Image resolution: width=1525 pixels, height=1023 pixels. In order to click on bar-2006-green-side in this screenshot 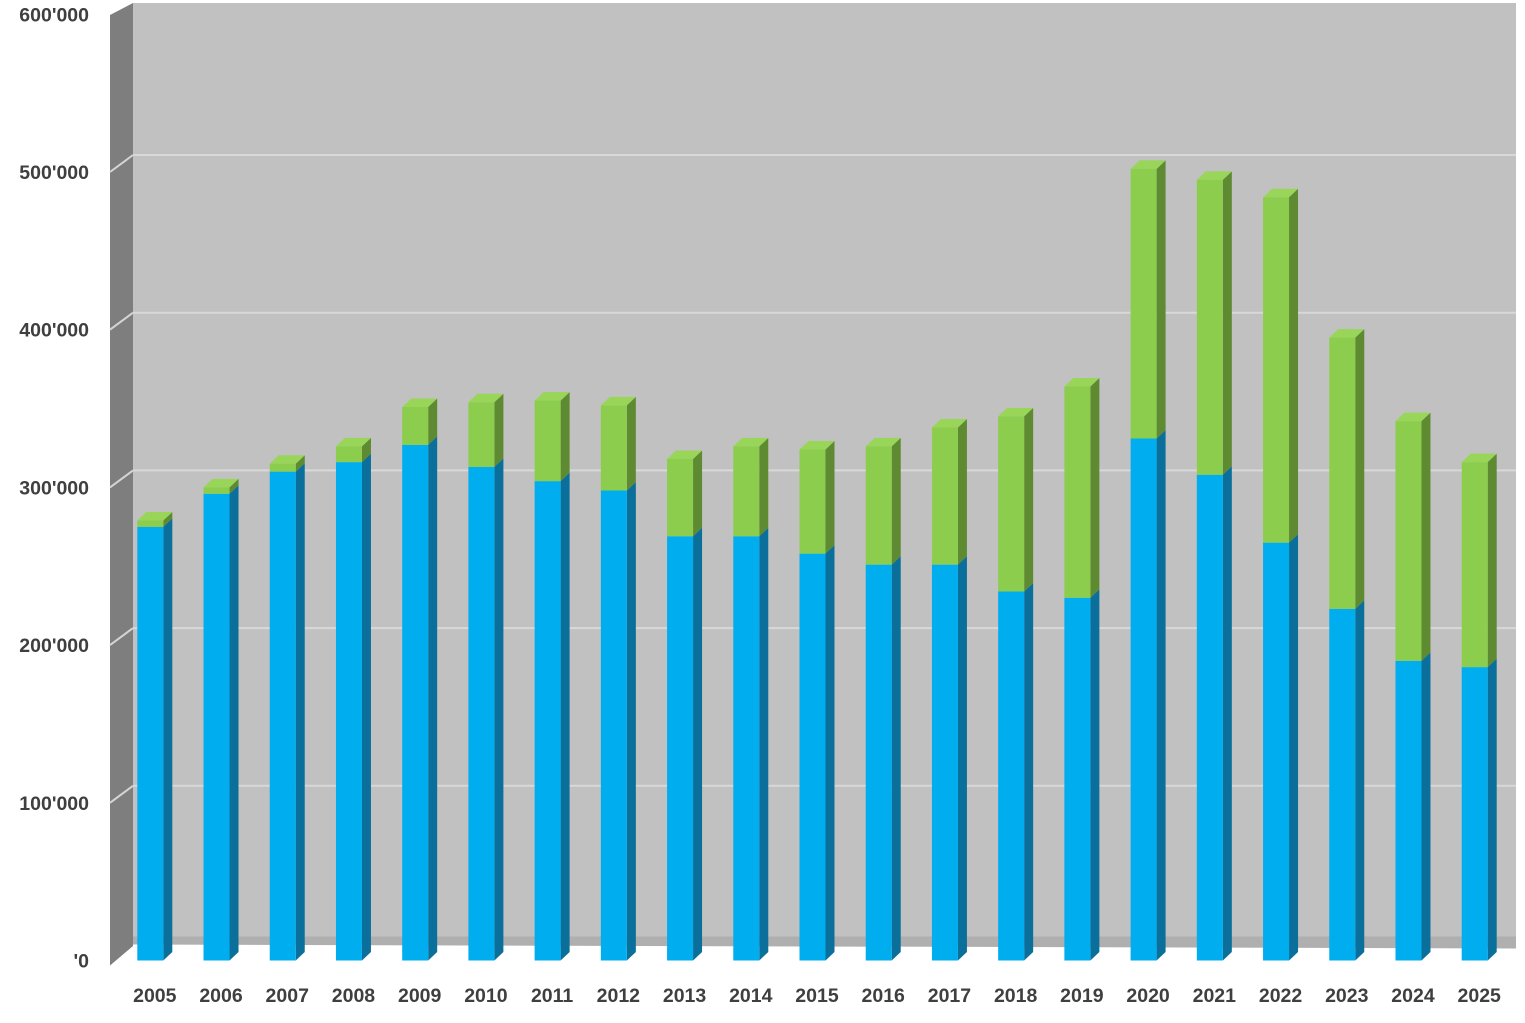, I will do `click(234, 486)`.